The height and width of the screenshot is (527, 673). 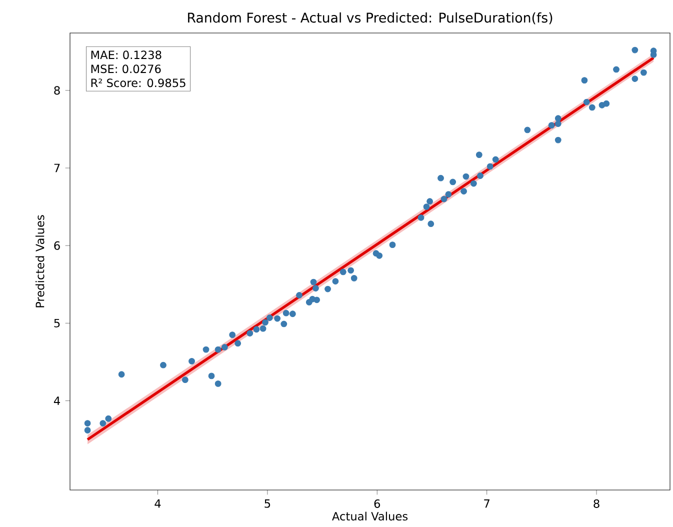 What do you see at coordinates (157, 503) in the screenshot?
I see `x-tick-label: 4` at bounding box center [157, 503].